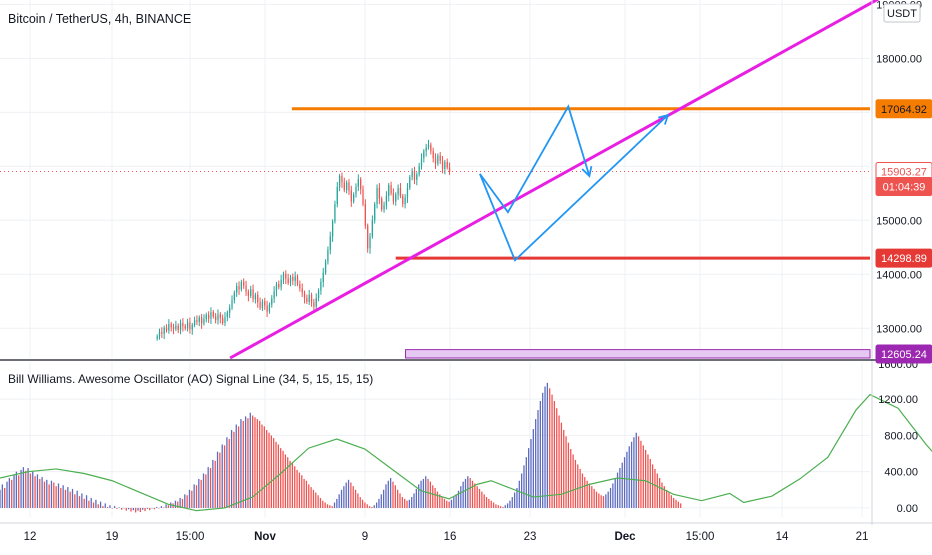 This screenshot has width=932, height=555. What do you see at coordinates (638, 354) in the screenshot?
I see `price-zone-rectangle` at bounding box center [638, 354].